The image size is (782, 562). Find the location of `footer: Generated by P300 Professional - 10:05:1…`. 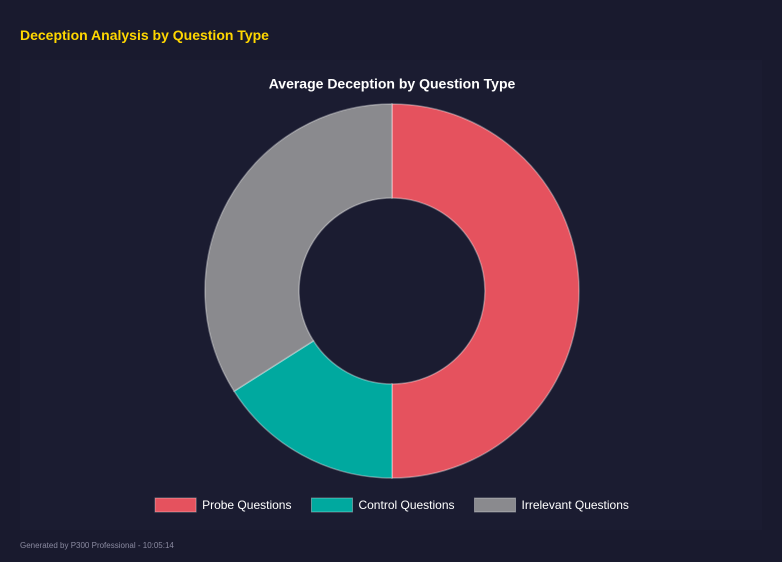

footer: Generated by P300 Professional - 10:05:1… is located at coordinates (97, 545).